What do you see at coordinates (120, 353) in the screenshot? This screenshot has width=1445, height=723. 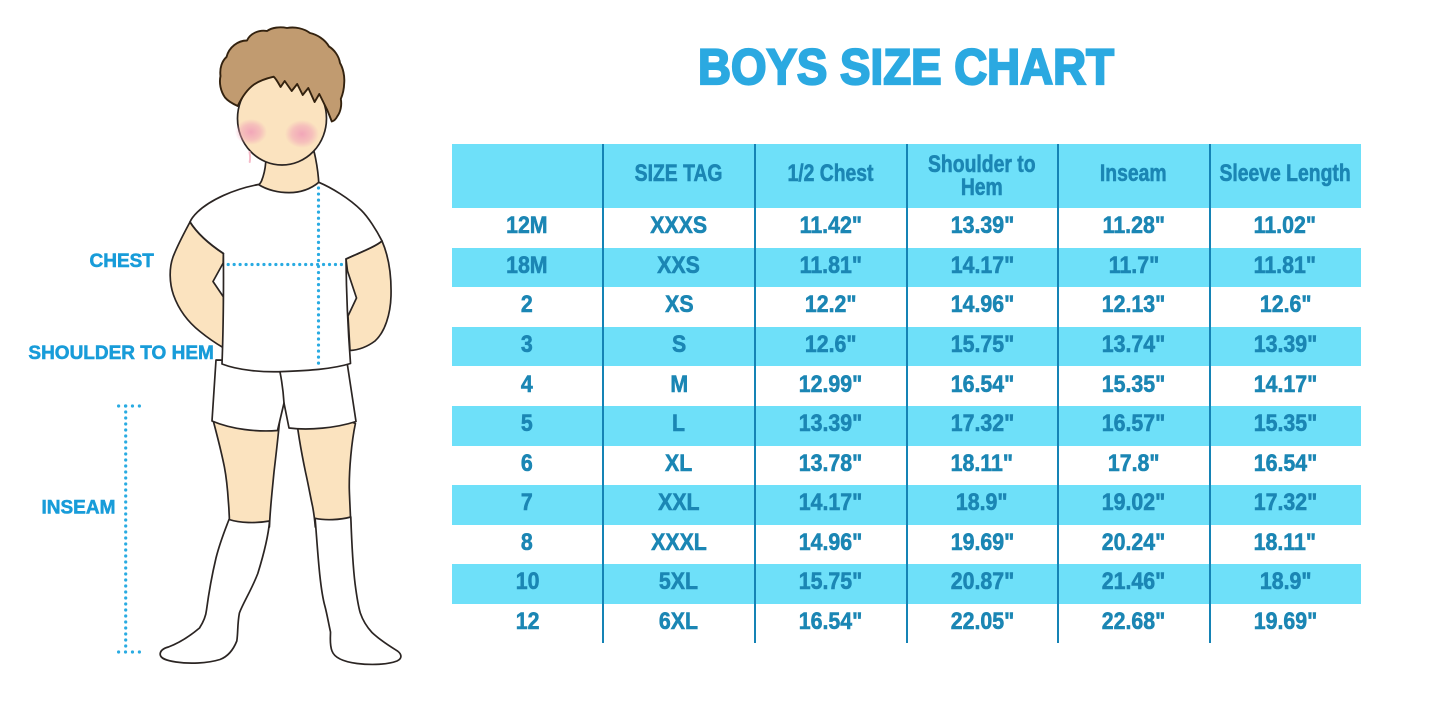 I see `svg-text: SHOULDER TO HEM` at bounding box center [120, 353].